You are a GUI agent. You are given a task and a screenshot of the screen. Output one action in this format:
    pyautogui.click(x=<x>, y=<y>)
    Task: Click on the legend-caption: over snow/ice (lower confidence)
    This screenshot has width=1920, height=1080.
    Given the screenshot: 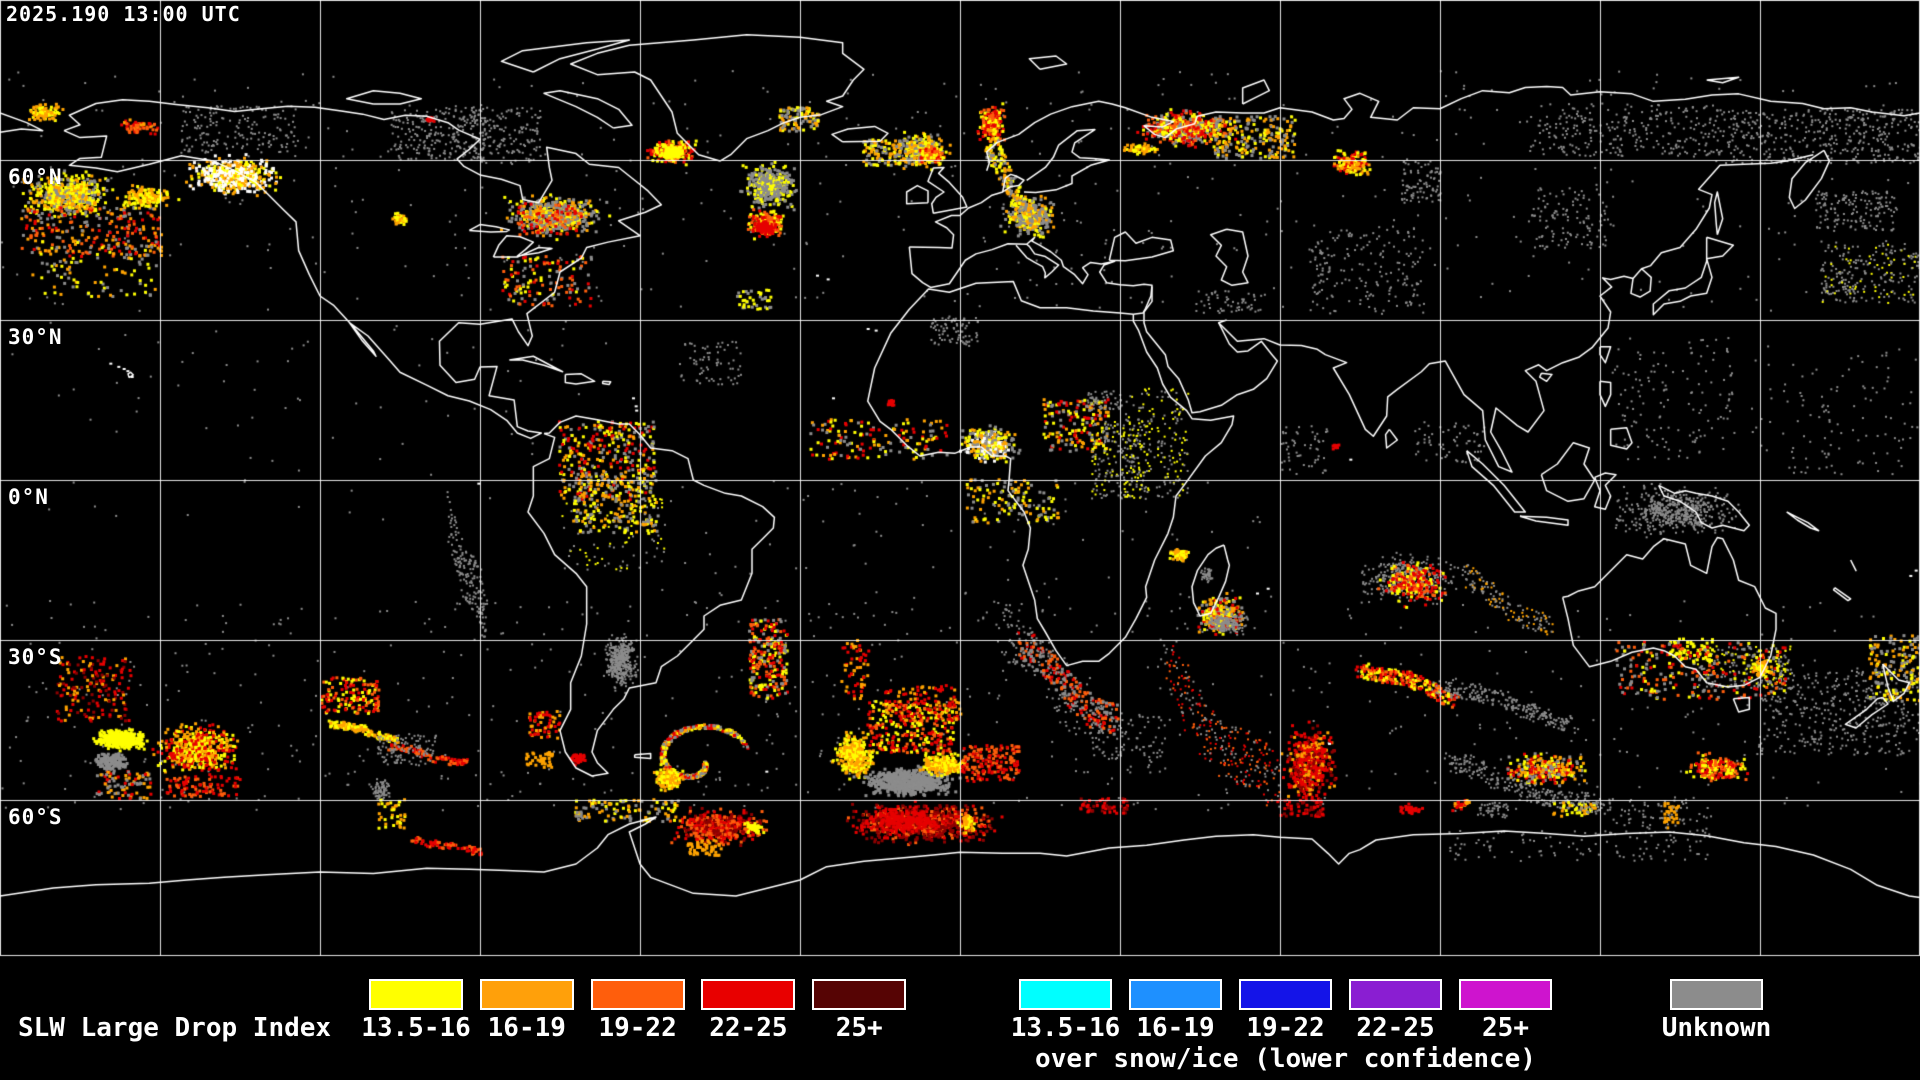 What is the action you would take?
    pyautogui.click(x=1285, y=1059)
    